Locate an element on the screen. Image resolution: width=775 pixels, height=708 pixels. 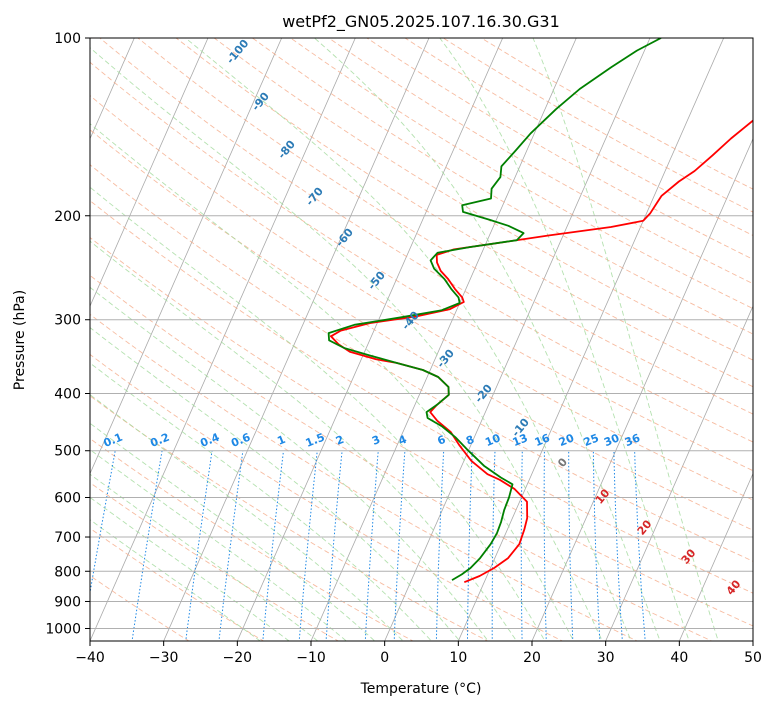
mixing-ratio-label: 36 is located at coordinates (632, 440).